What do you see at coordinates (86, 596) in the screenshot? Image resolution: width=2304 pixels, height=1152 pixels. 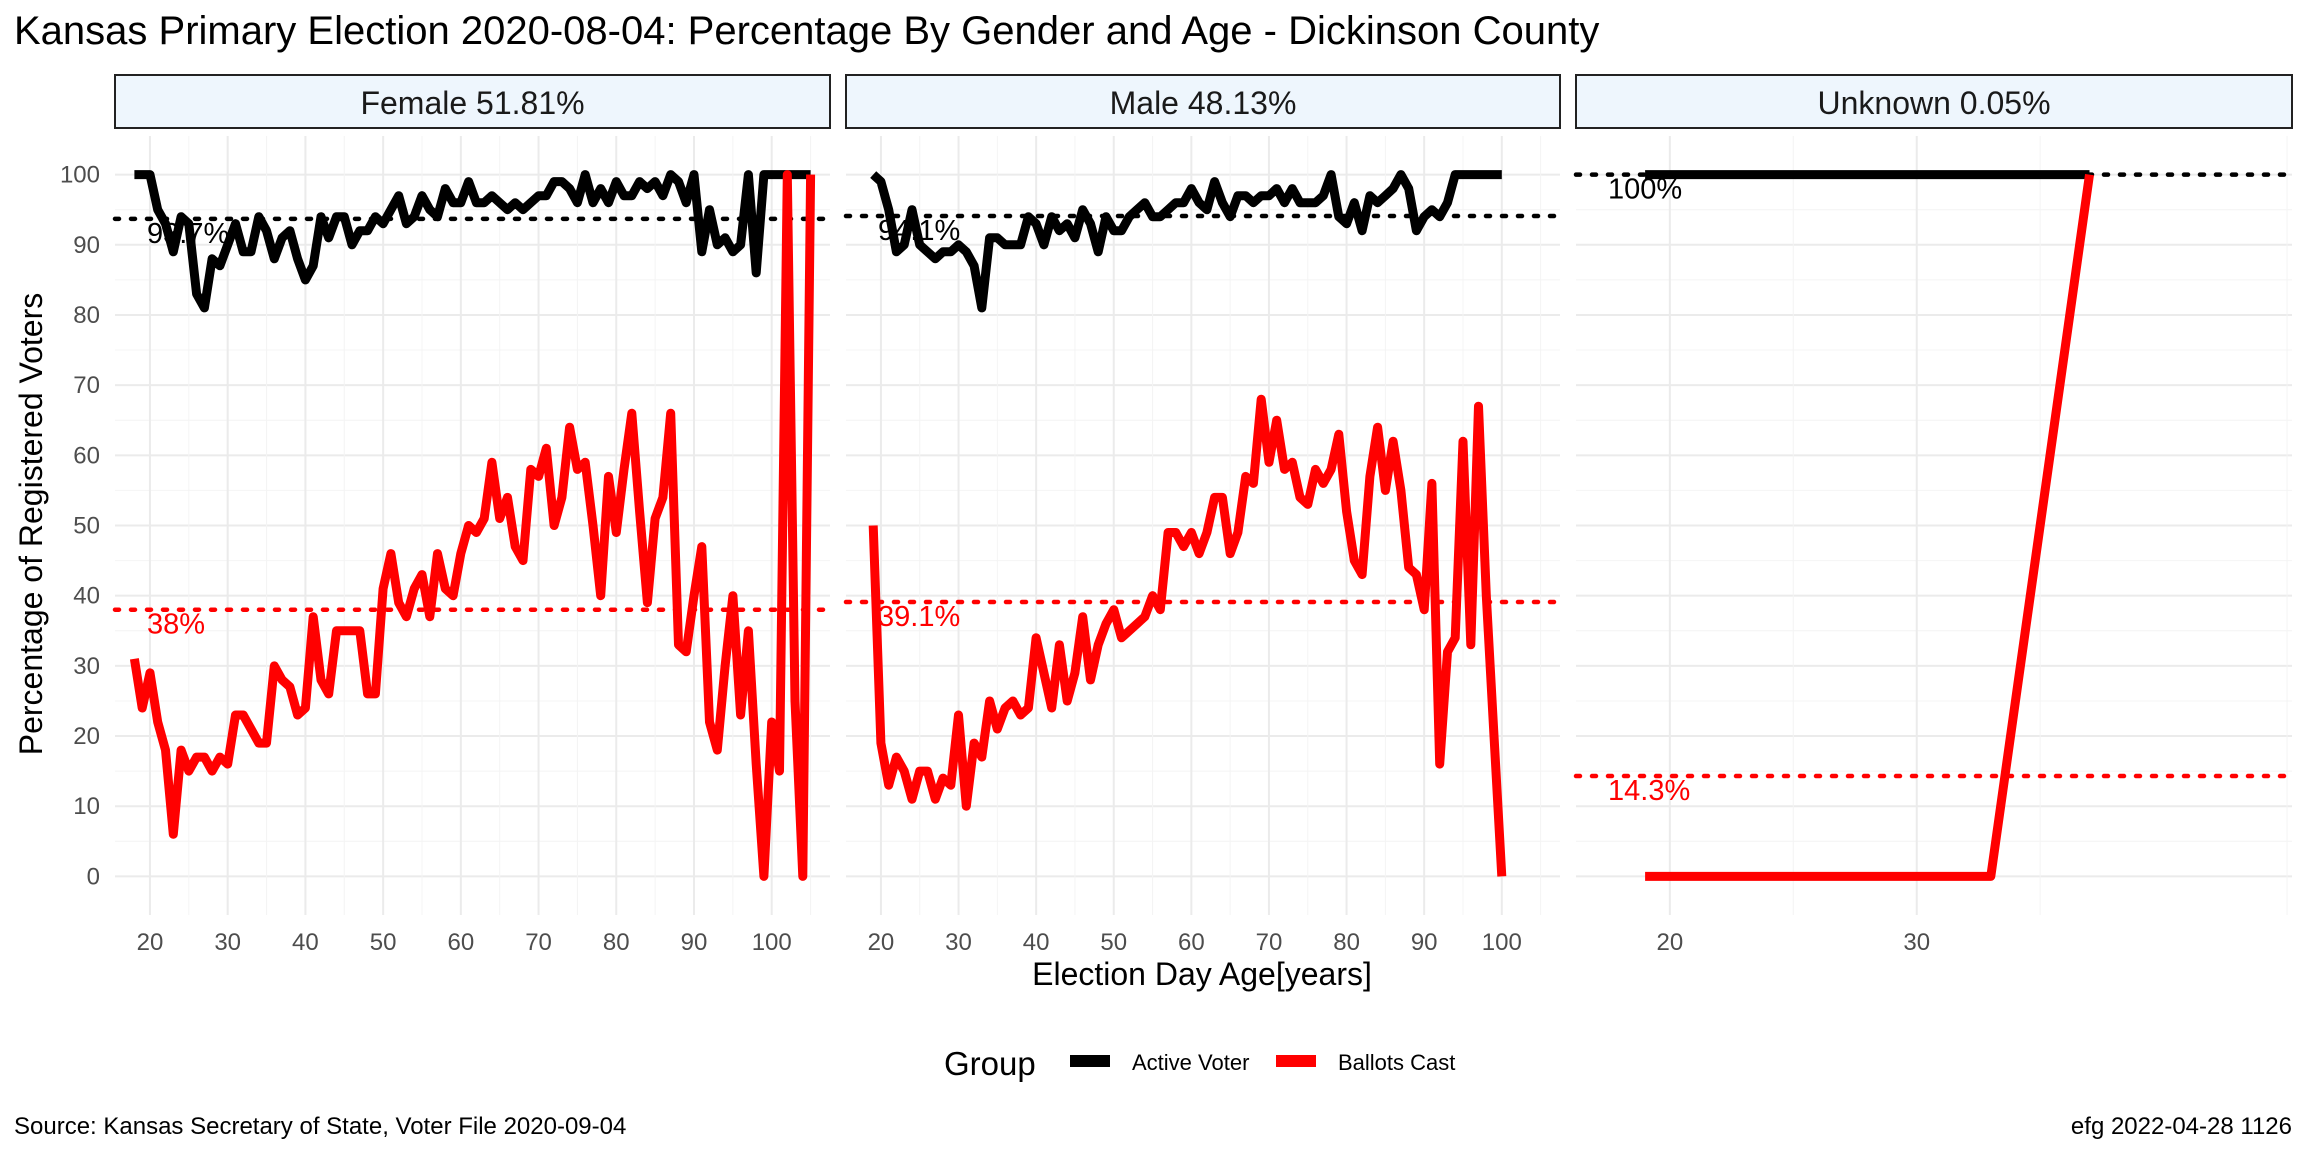 I see `y-tick-label: 40` at bounding box center [86, 596].